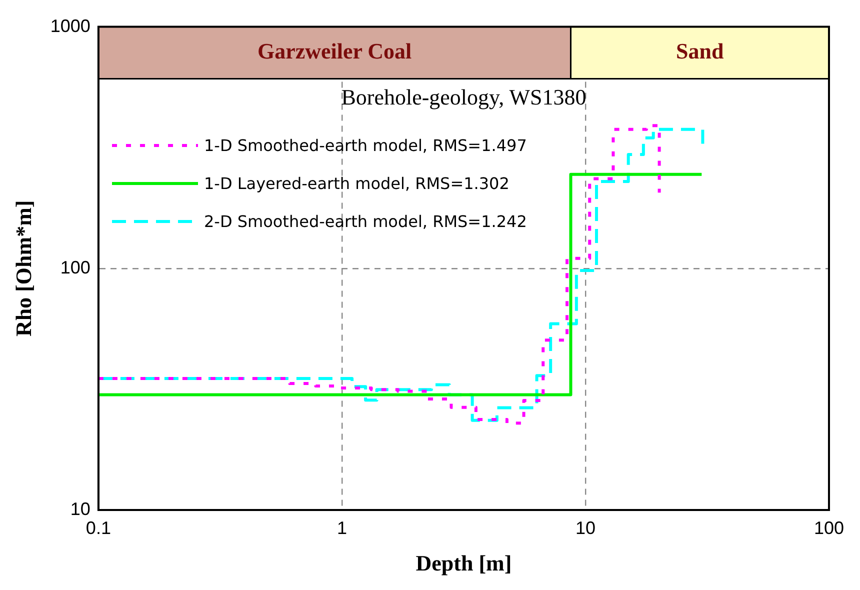 Image resolution: width=860 pixels, height=590 pixels. Describe the element at coordinates (341, 528) in the screenshot. I see `x-tick-label: 1` at that location.